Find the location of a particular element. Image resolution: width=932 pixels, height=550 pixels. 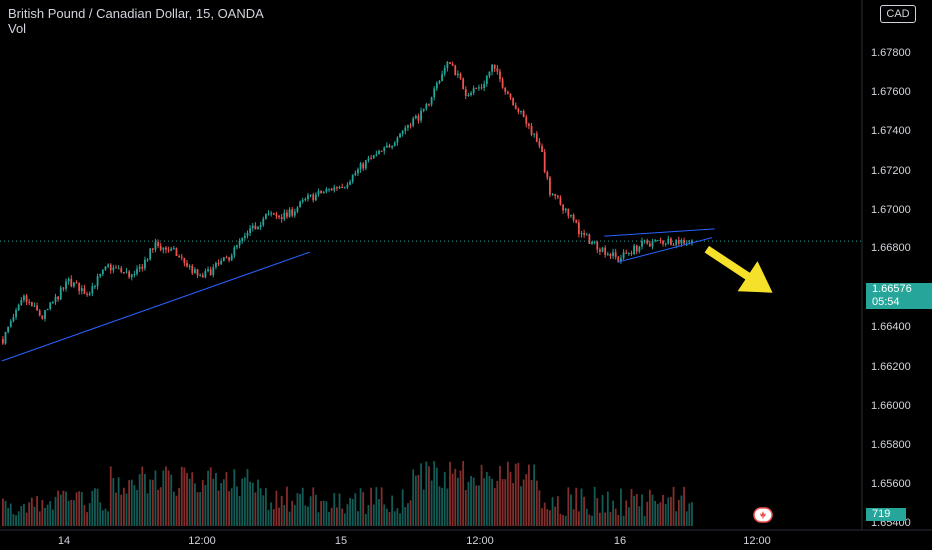

volume-bars is located at coordinates (347, 493).